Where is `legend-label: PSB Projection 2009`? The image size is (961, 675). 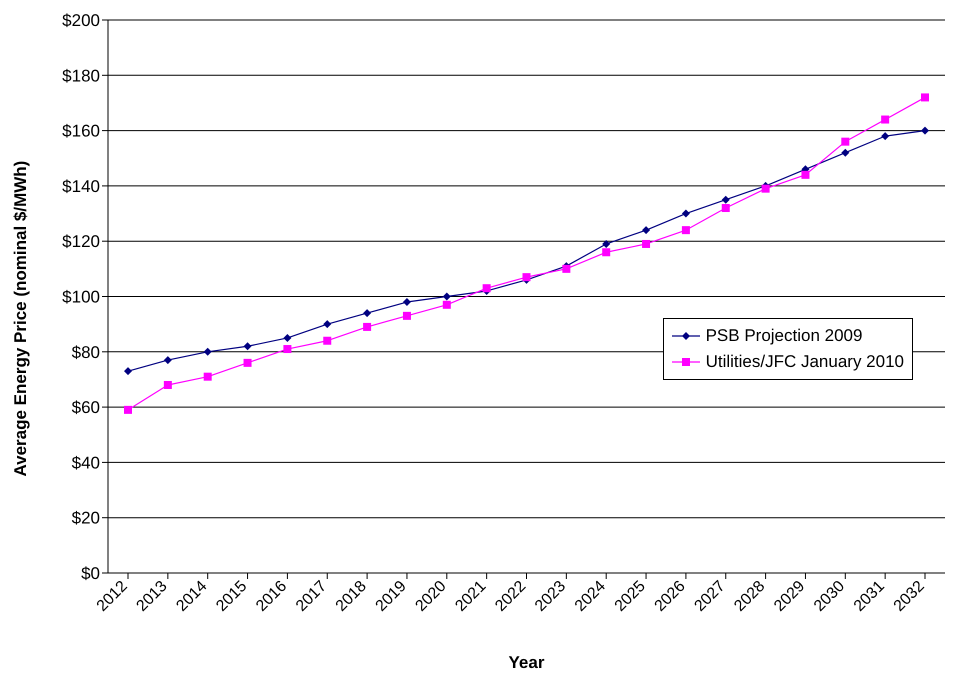 legend-label: PSB Projection 2009 is located at coordinates (784, 336).